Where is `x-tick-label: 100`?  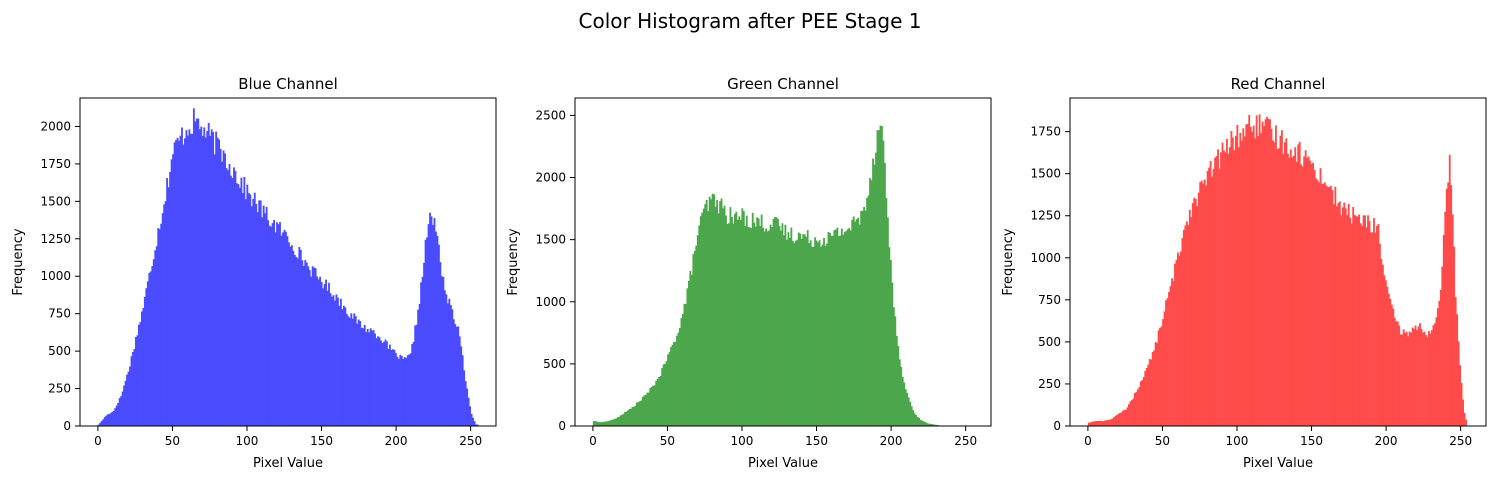
x-tick-label: 100 is located at coordinates (1237, 441).